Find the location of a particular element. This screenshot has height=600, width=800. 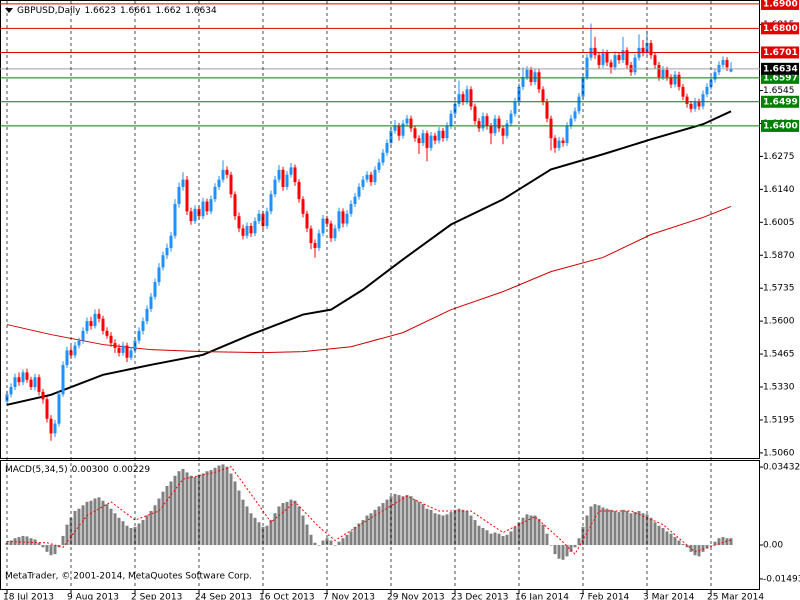

x-tick-label: 23 Dec 2013 is located at coordinates (480, 596).